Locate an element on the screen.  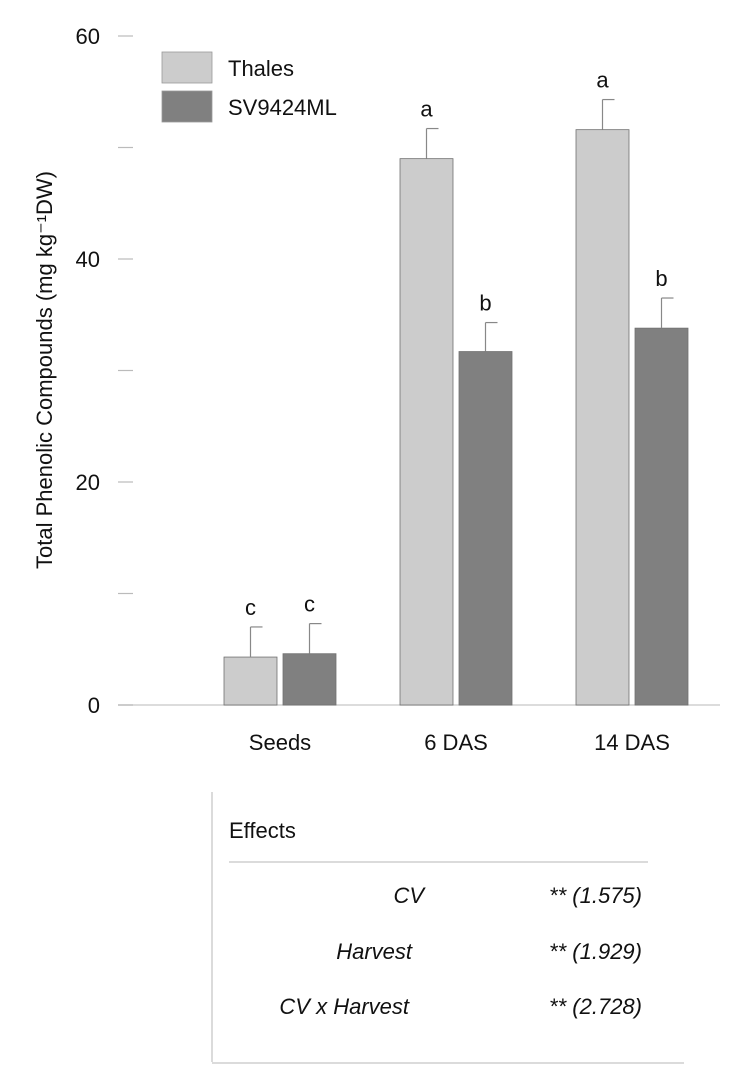
effect-value: ** (1.575) is located at coordinates (595, 895).